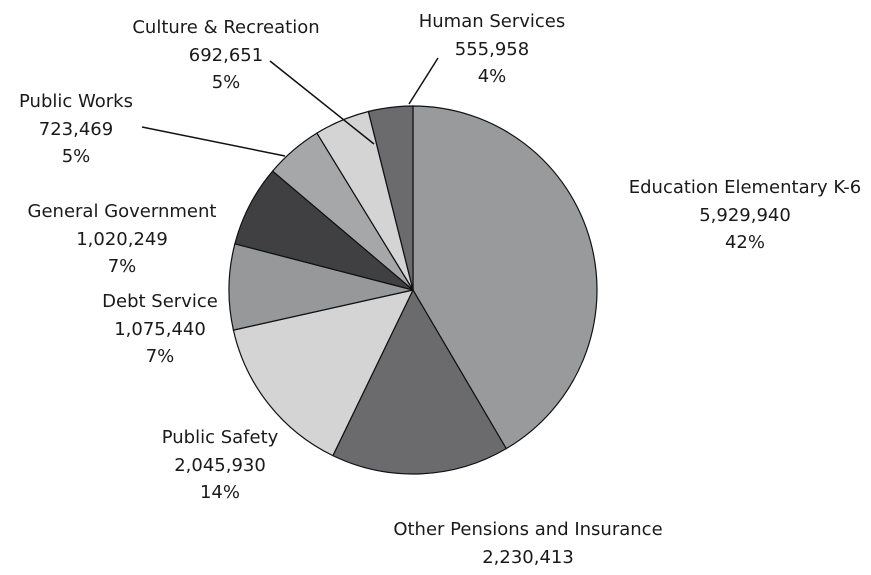 This screenshot has width=871, height=575. What do you see at coordinates (220, 437) in the screenshot?
I see `slice-label: Public Safety` at bounding box center [220, 437].